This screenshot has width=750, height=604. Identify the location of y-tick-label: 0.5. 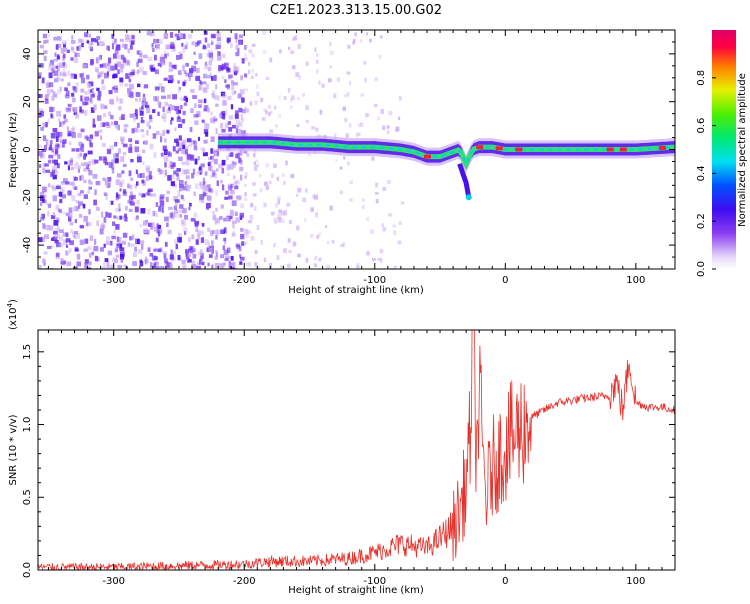
(27, 497).